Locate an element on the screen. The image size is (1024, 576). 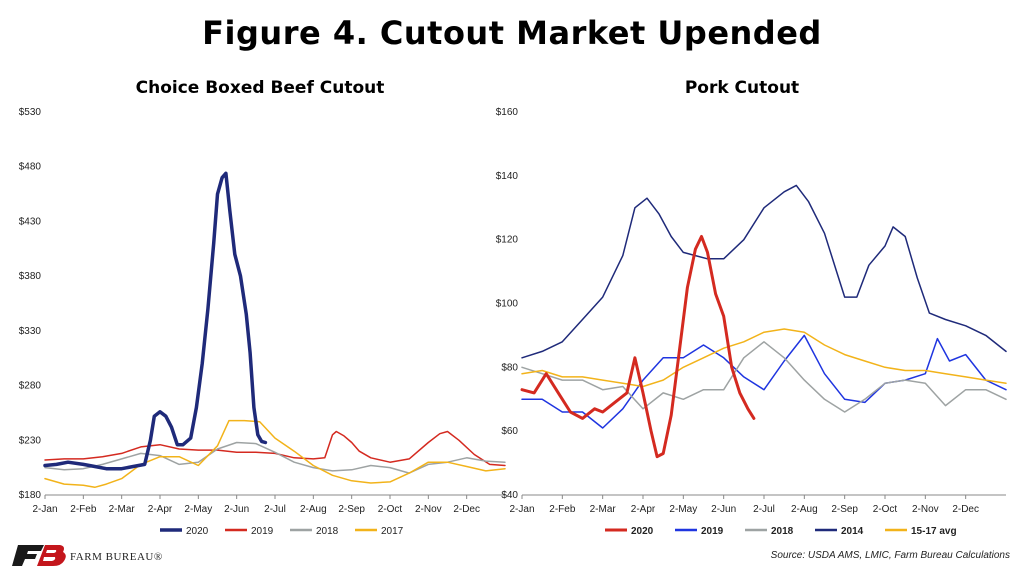
series-line-2017 is located at coordinates (275, 454).